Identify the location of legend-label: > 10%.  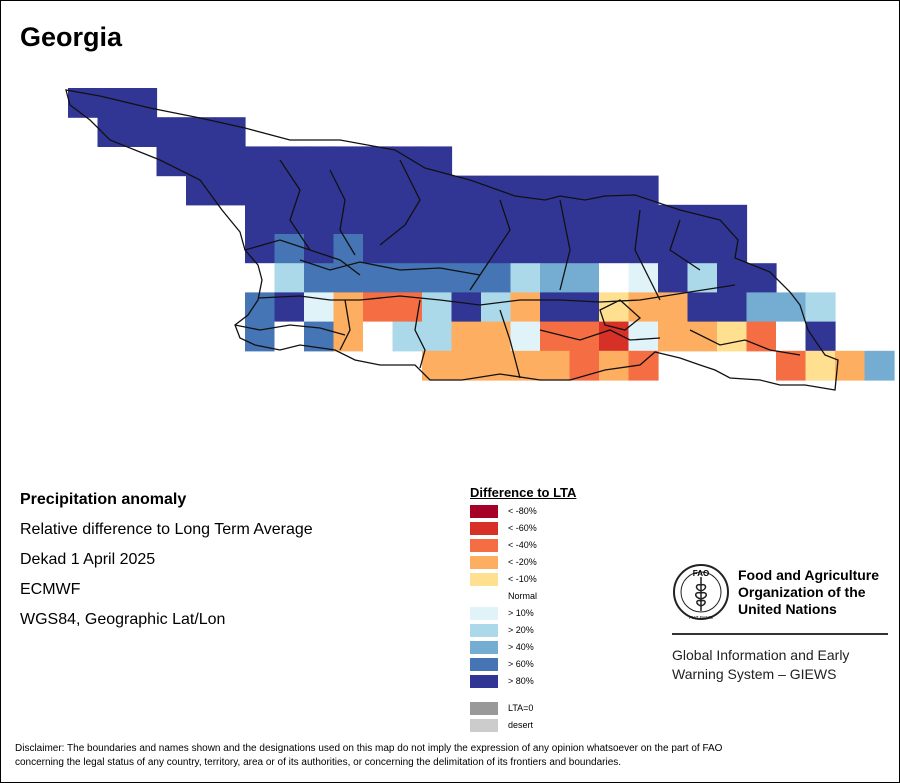
(521, 613).